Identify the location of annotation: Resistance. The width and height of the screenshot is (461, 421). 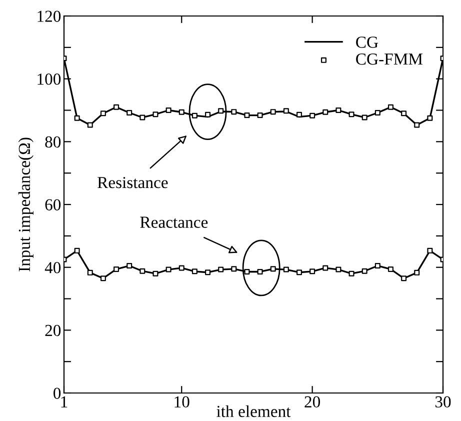
(133, 182).